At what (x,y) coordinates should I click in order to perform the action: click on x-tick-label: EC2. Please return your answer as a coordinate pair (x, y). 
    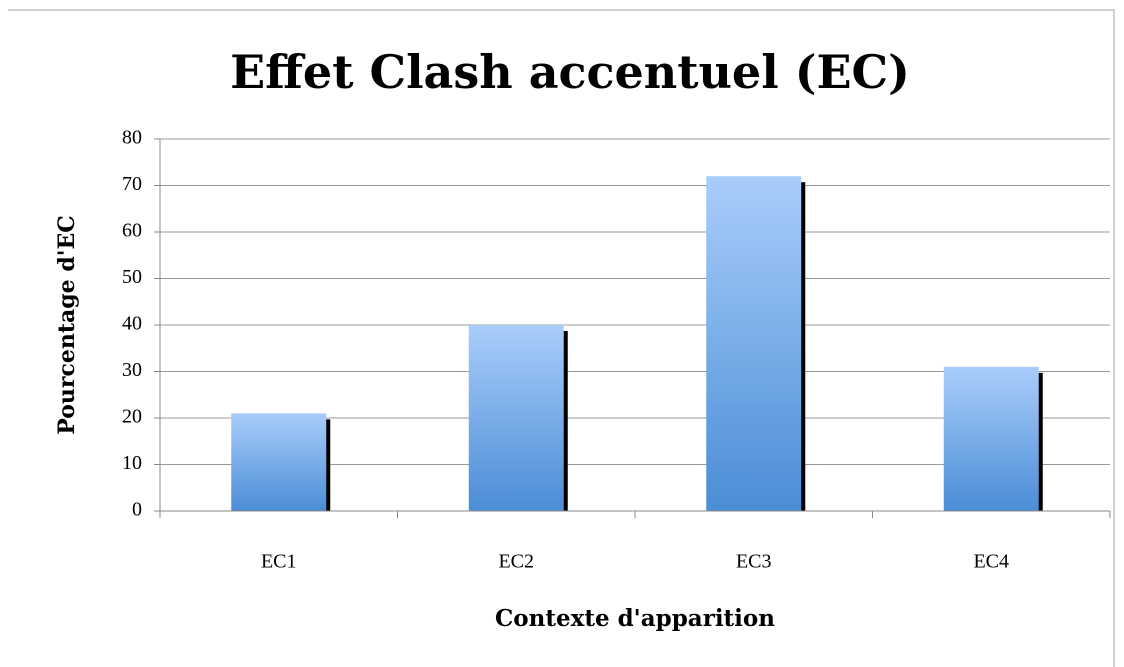
    Looking at the image, I should click on (516, 562).